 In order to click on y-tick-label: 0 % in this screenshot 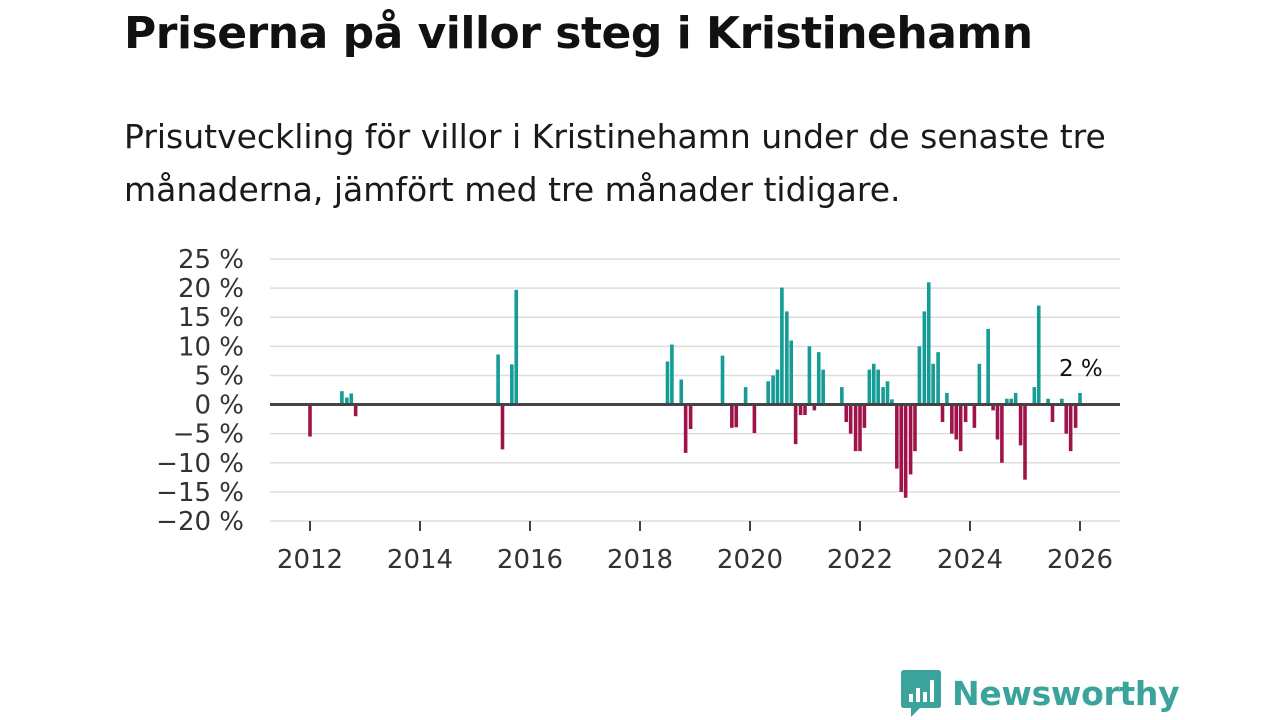, I will do `click(219, 406)`.